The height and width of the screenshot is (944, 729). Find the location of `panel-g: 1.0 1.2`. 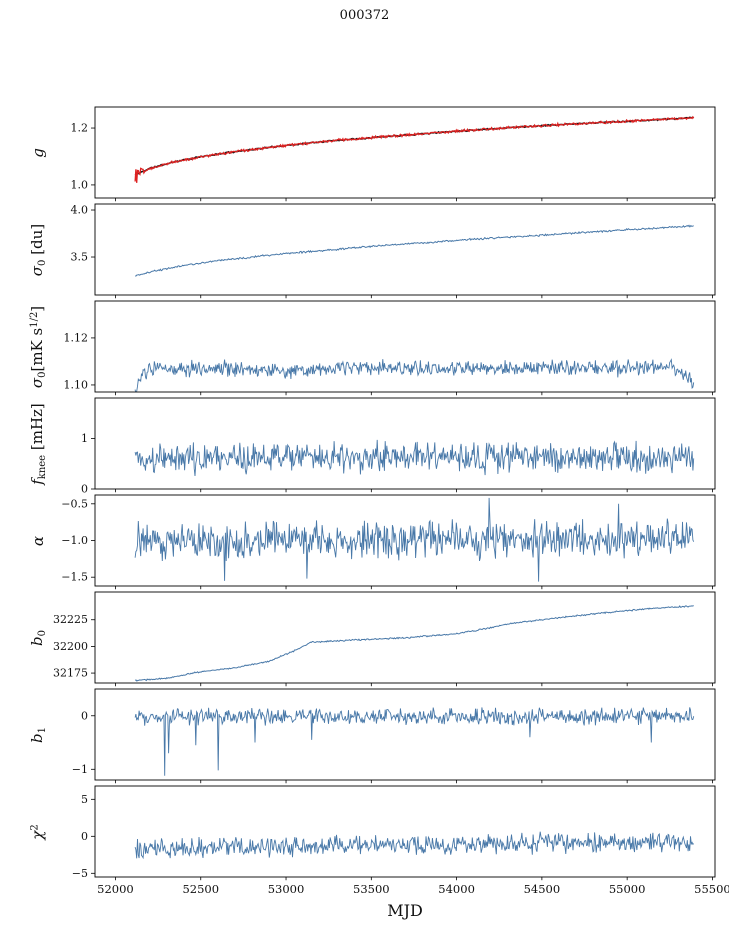

panel-g: 1.0 1.2 is located at coordinates (393, 154).